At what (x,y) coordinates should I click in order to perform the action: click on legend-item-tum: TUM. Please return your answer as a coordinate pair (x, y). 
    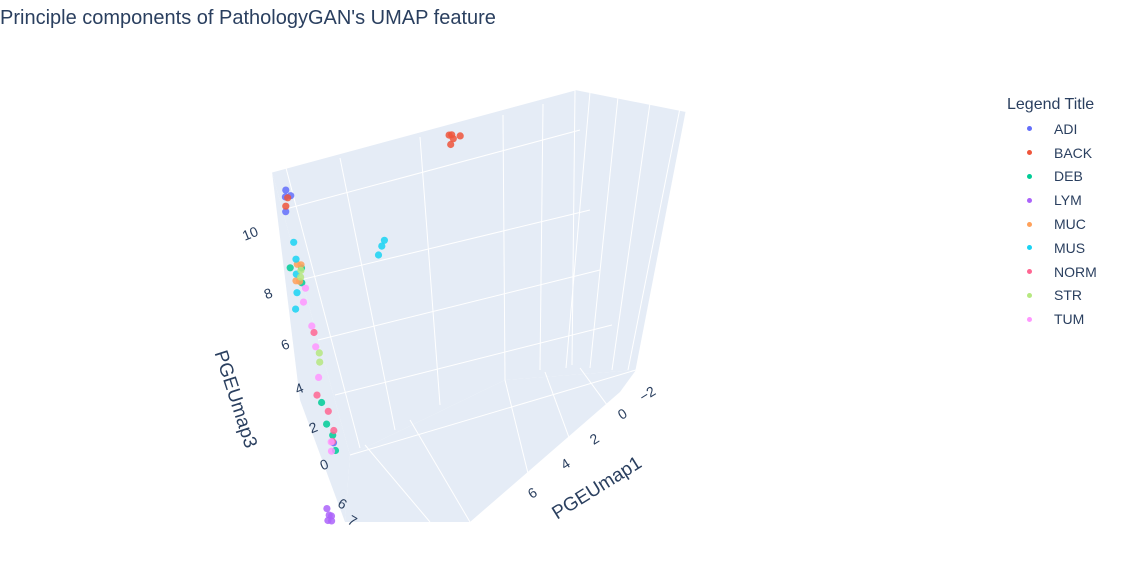
    Looking at the image, I should click on (1052, 319).